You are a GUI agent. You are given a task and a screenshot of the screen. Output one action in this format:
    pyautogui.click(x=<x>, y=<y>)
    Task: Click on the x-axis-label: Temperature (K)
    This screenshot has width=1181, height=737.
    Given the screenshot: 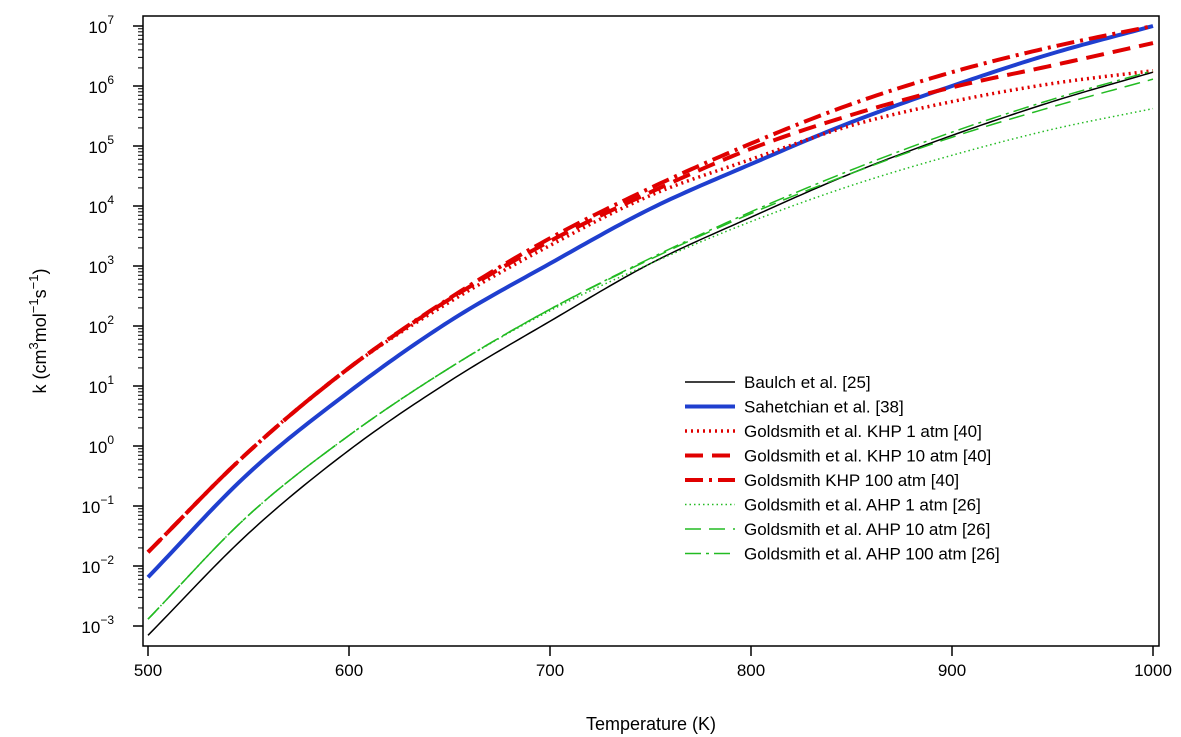 What is the action you would take?
    pyautogui.click(x=651, y=724)
    